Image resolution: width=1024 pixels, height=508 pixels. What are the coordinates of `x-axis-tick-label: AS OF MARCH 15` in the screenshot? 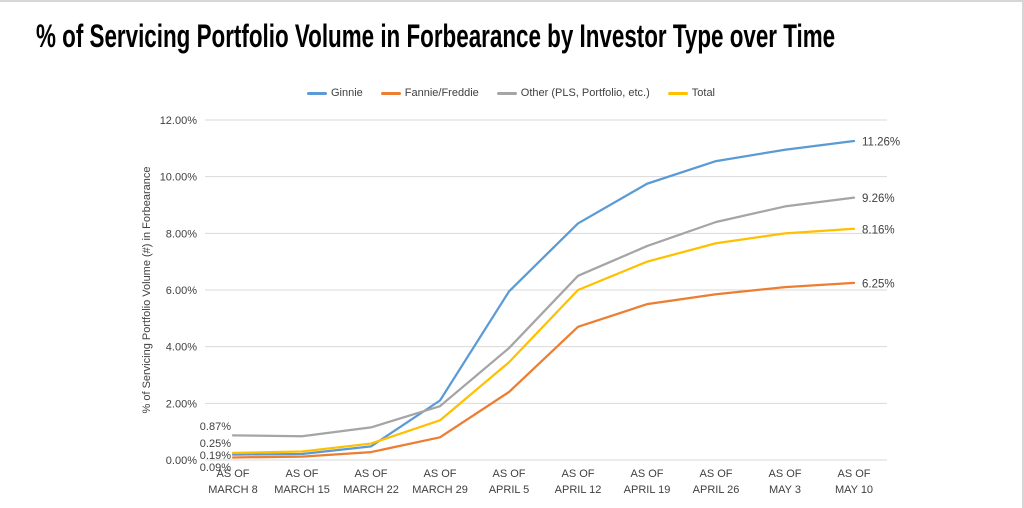 It's located at (302, 482).